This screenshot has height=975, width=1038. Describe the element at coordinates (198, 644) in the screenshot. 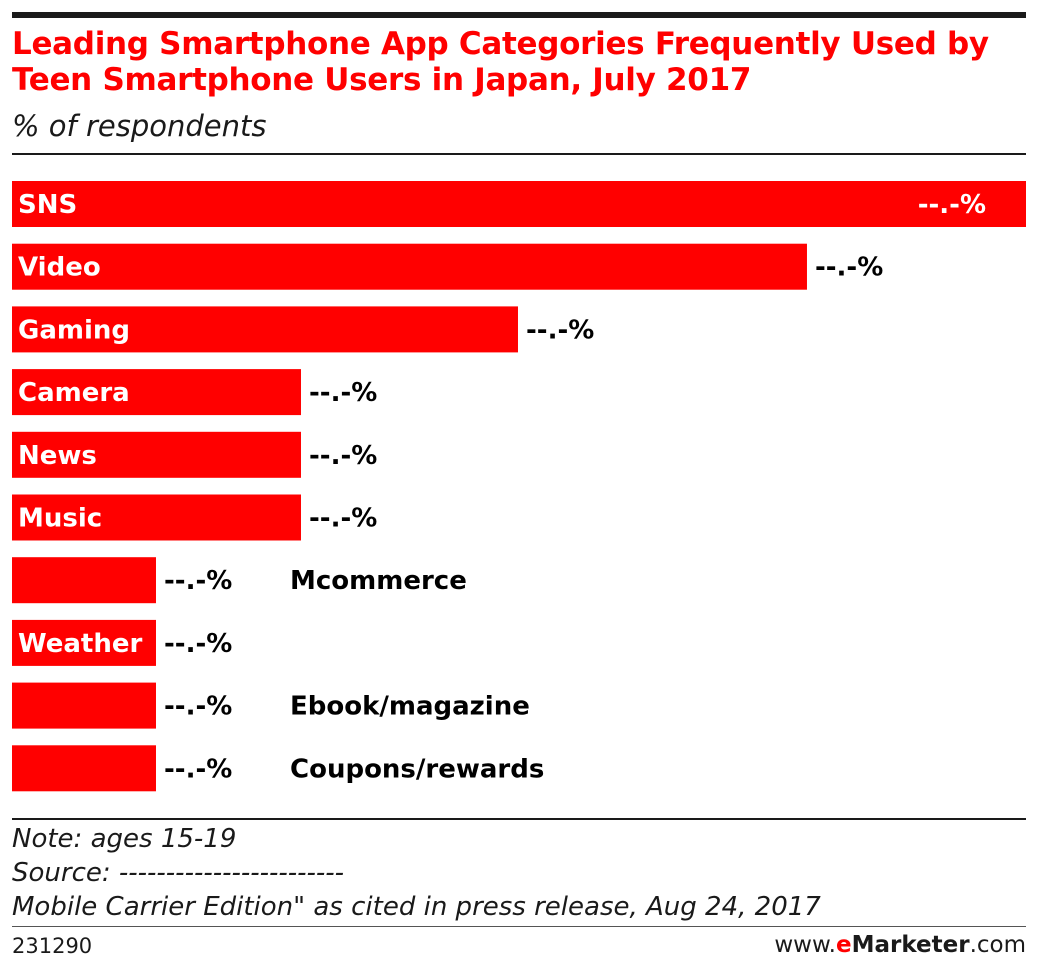

I see `value-label-weather: --.-%` at that location.